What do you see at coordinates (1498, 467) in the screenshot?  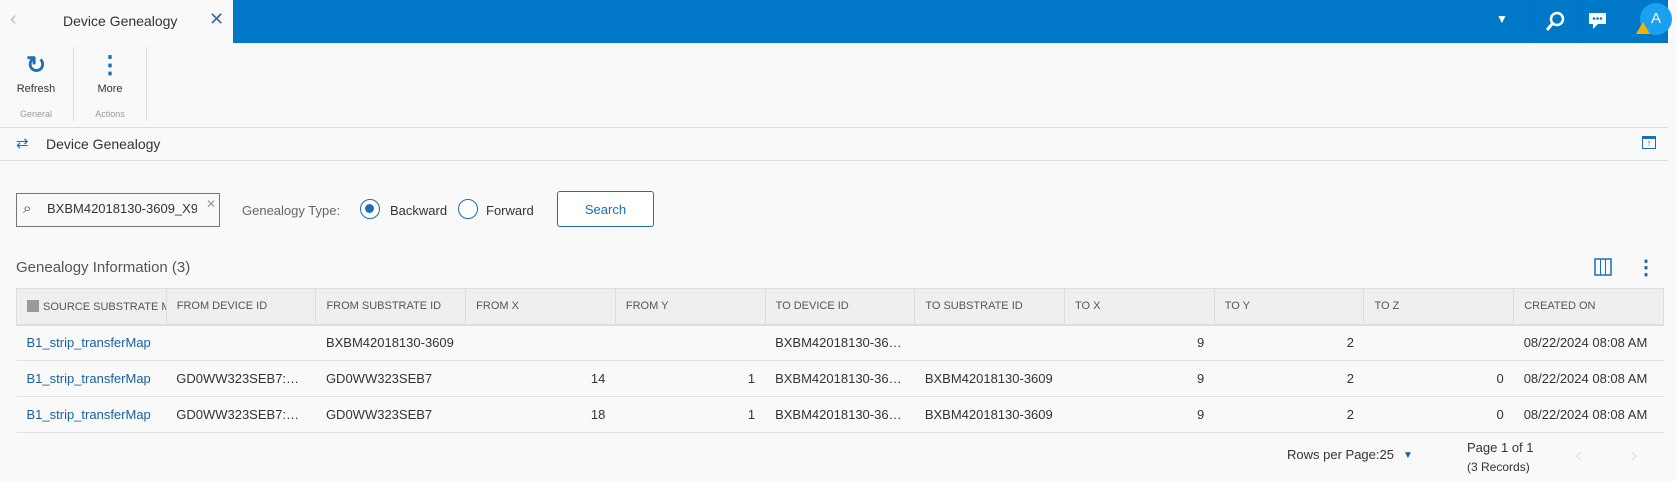 I see `record-count: (3 Records)` at bounding box center [1498, 467].